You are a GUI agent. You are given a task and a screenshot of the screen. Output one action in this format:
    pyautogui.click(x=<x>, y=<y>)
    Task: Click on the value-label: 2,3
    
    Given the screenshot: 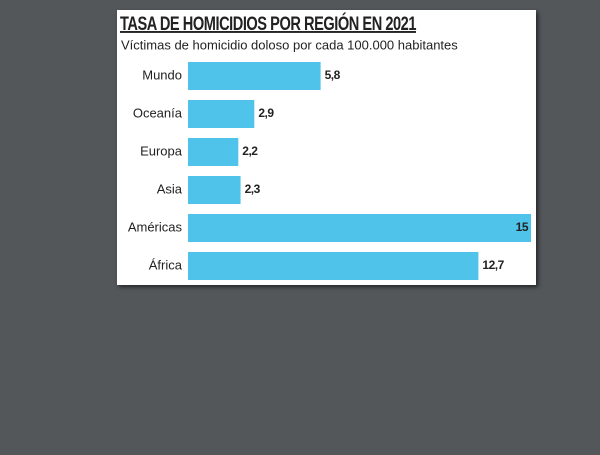 What is the action you would take?
    pyautogui.click(x=253, y=189)
    